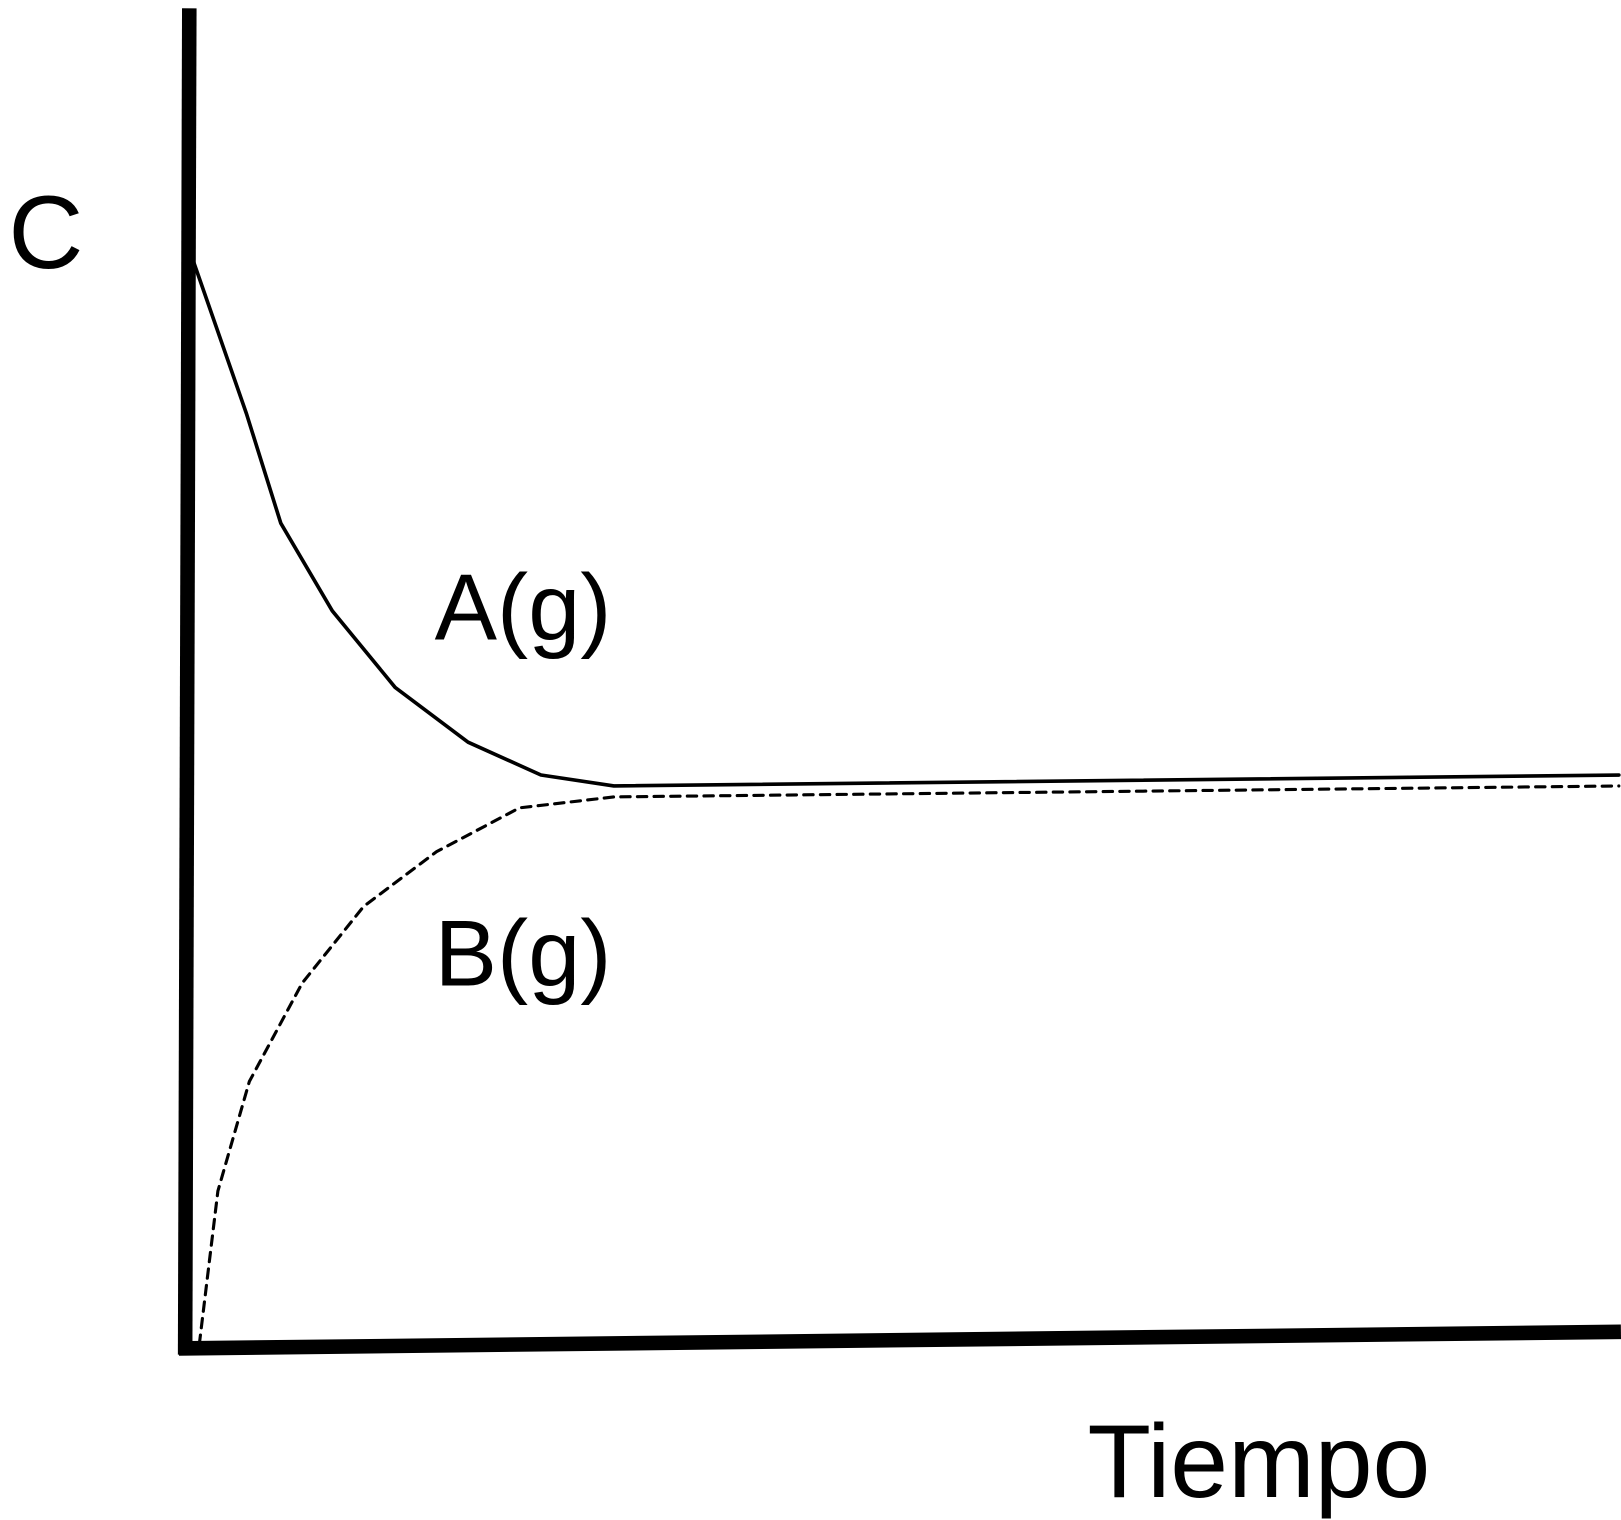  Describe the element at coordinates (45, 233) in the screenshot. I see `y-axis-label: C` at that location.